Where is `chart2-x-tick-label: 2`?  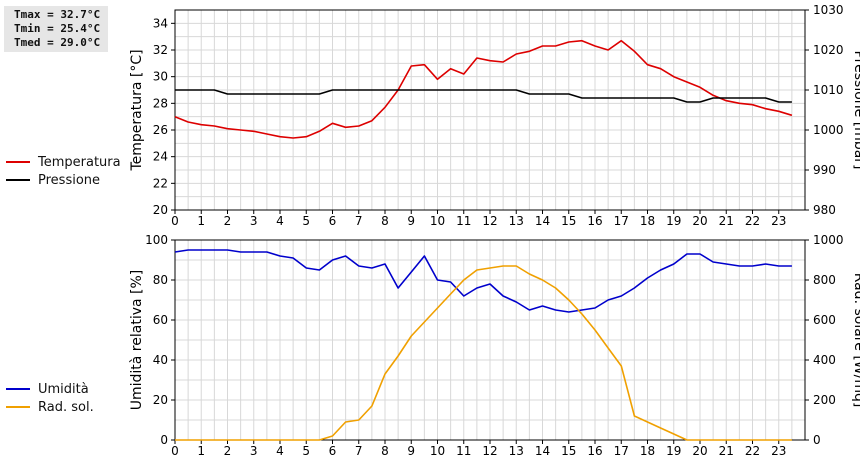 chart2-x-tick-label: 2 is located at coordinates (228, 451).